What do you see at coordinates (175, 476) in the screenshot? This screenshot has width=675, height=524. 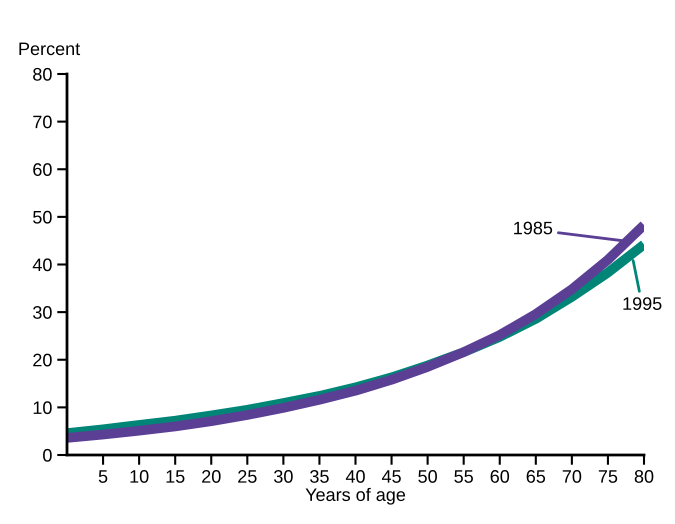 I see `x-tick-label: 15` at bounding box center [175, 476].